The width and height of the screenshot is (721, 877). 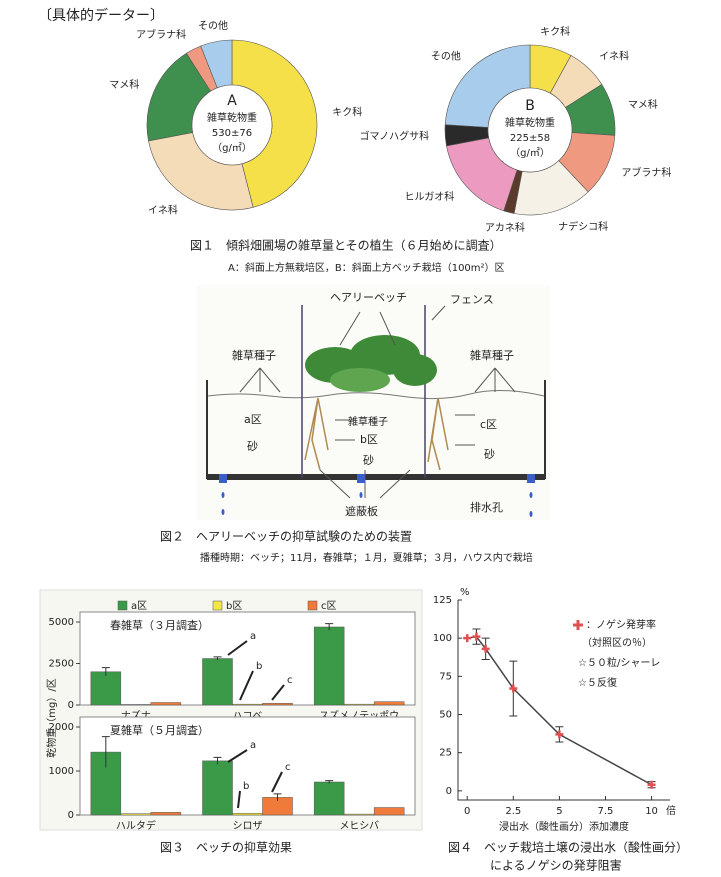 What do you see at coordinates (286, 536) in the screenshot?
I see `caption: 図２ ヘアリーベッチの抑草試験のための装置` at bounding box center [286, 536].